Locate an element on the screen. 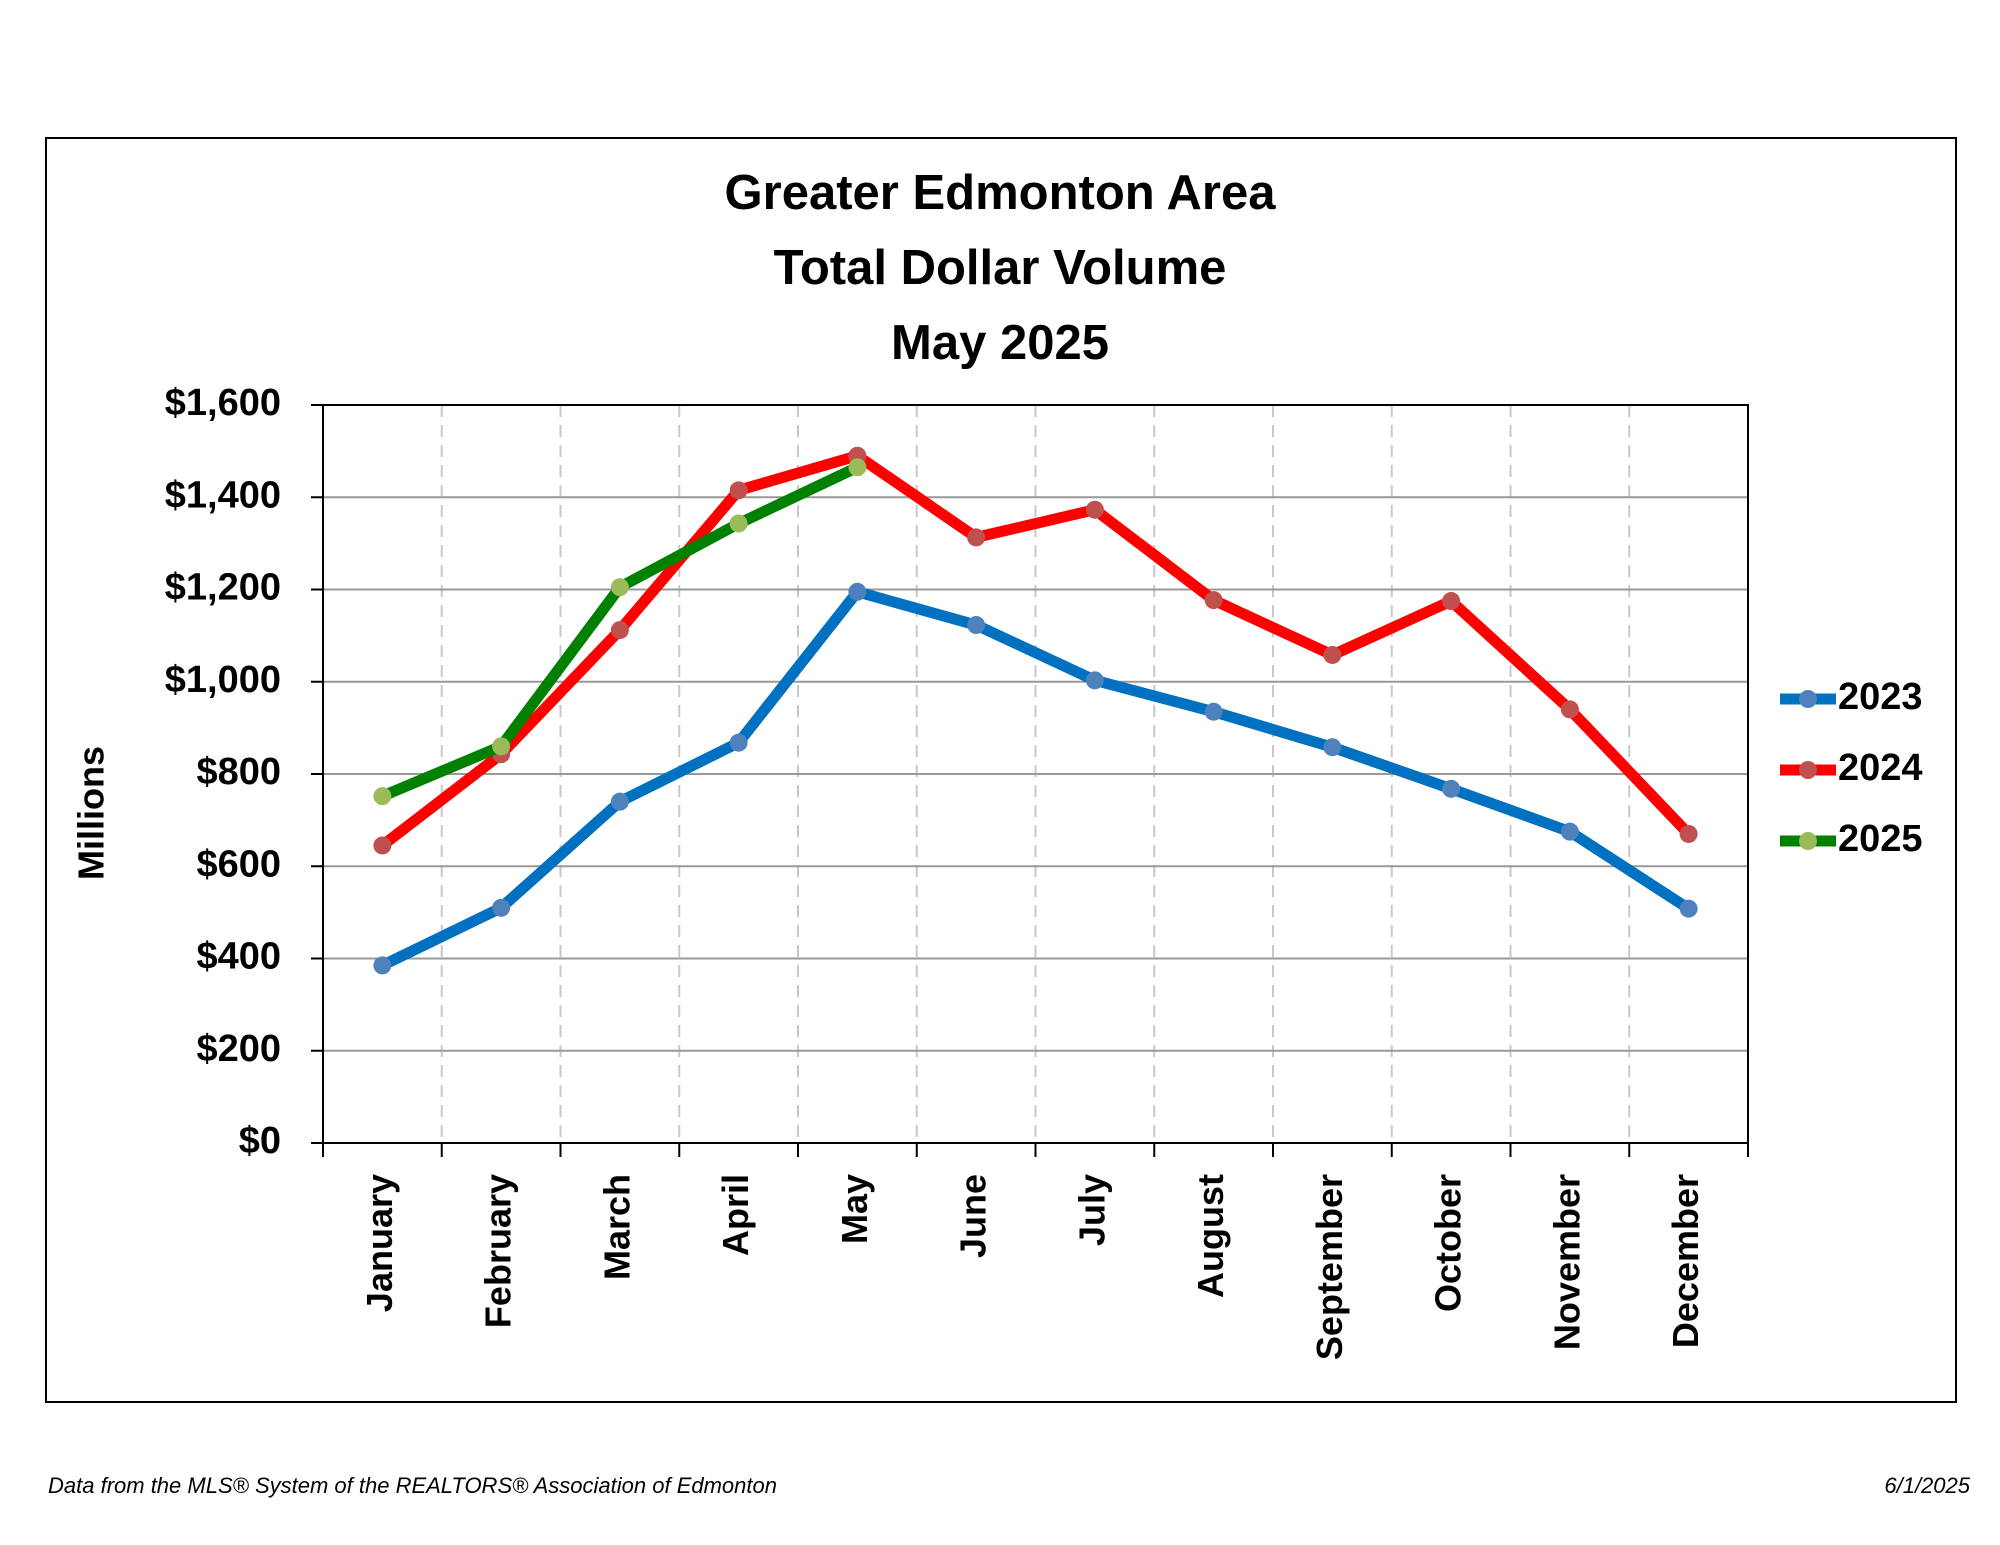  y-tick-label: $1,200 is located at coordinates (223, 588).